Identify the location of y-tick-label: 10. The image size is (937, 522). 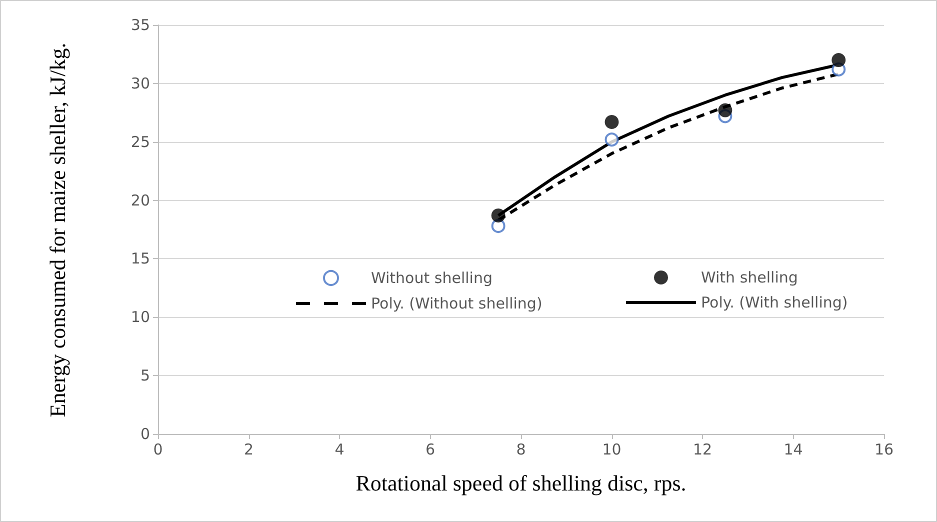
(140, 317).